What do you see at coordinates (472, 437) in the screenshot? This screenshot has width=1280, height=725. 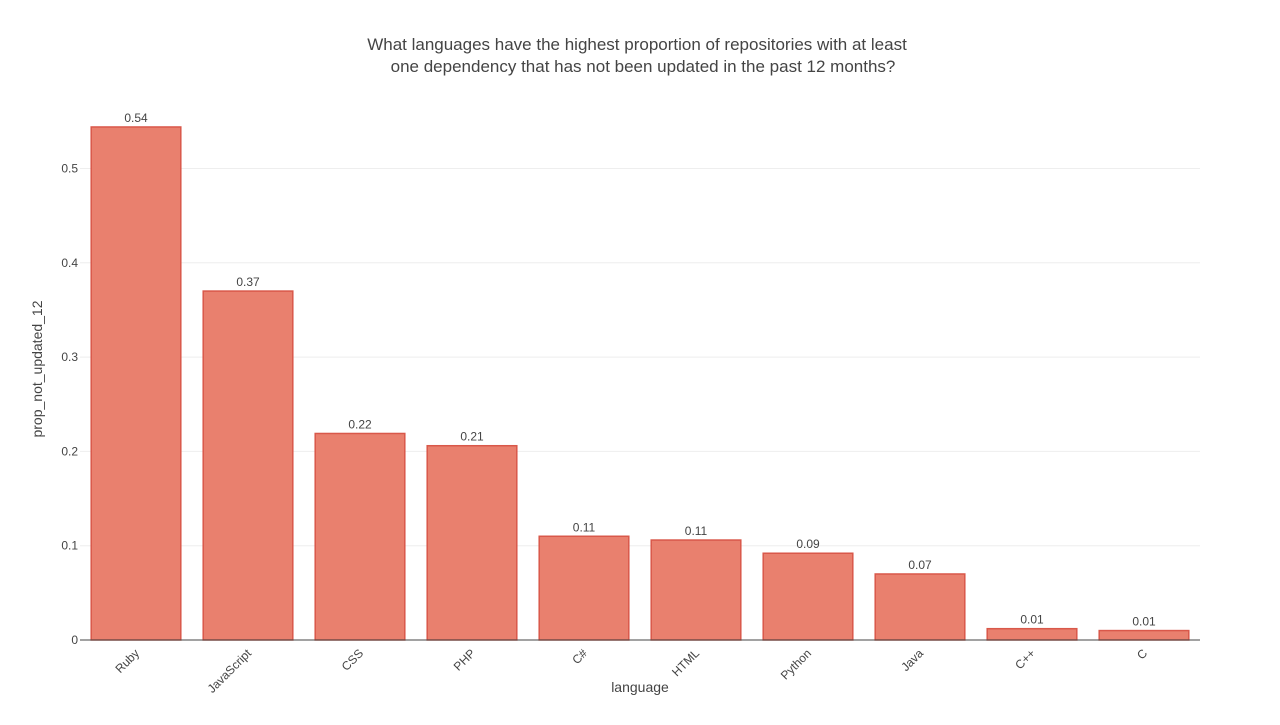 I see `data-label: 0.21` at bounding box center [472, 437].